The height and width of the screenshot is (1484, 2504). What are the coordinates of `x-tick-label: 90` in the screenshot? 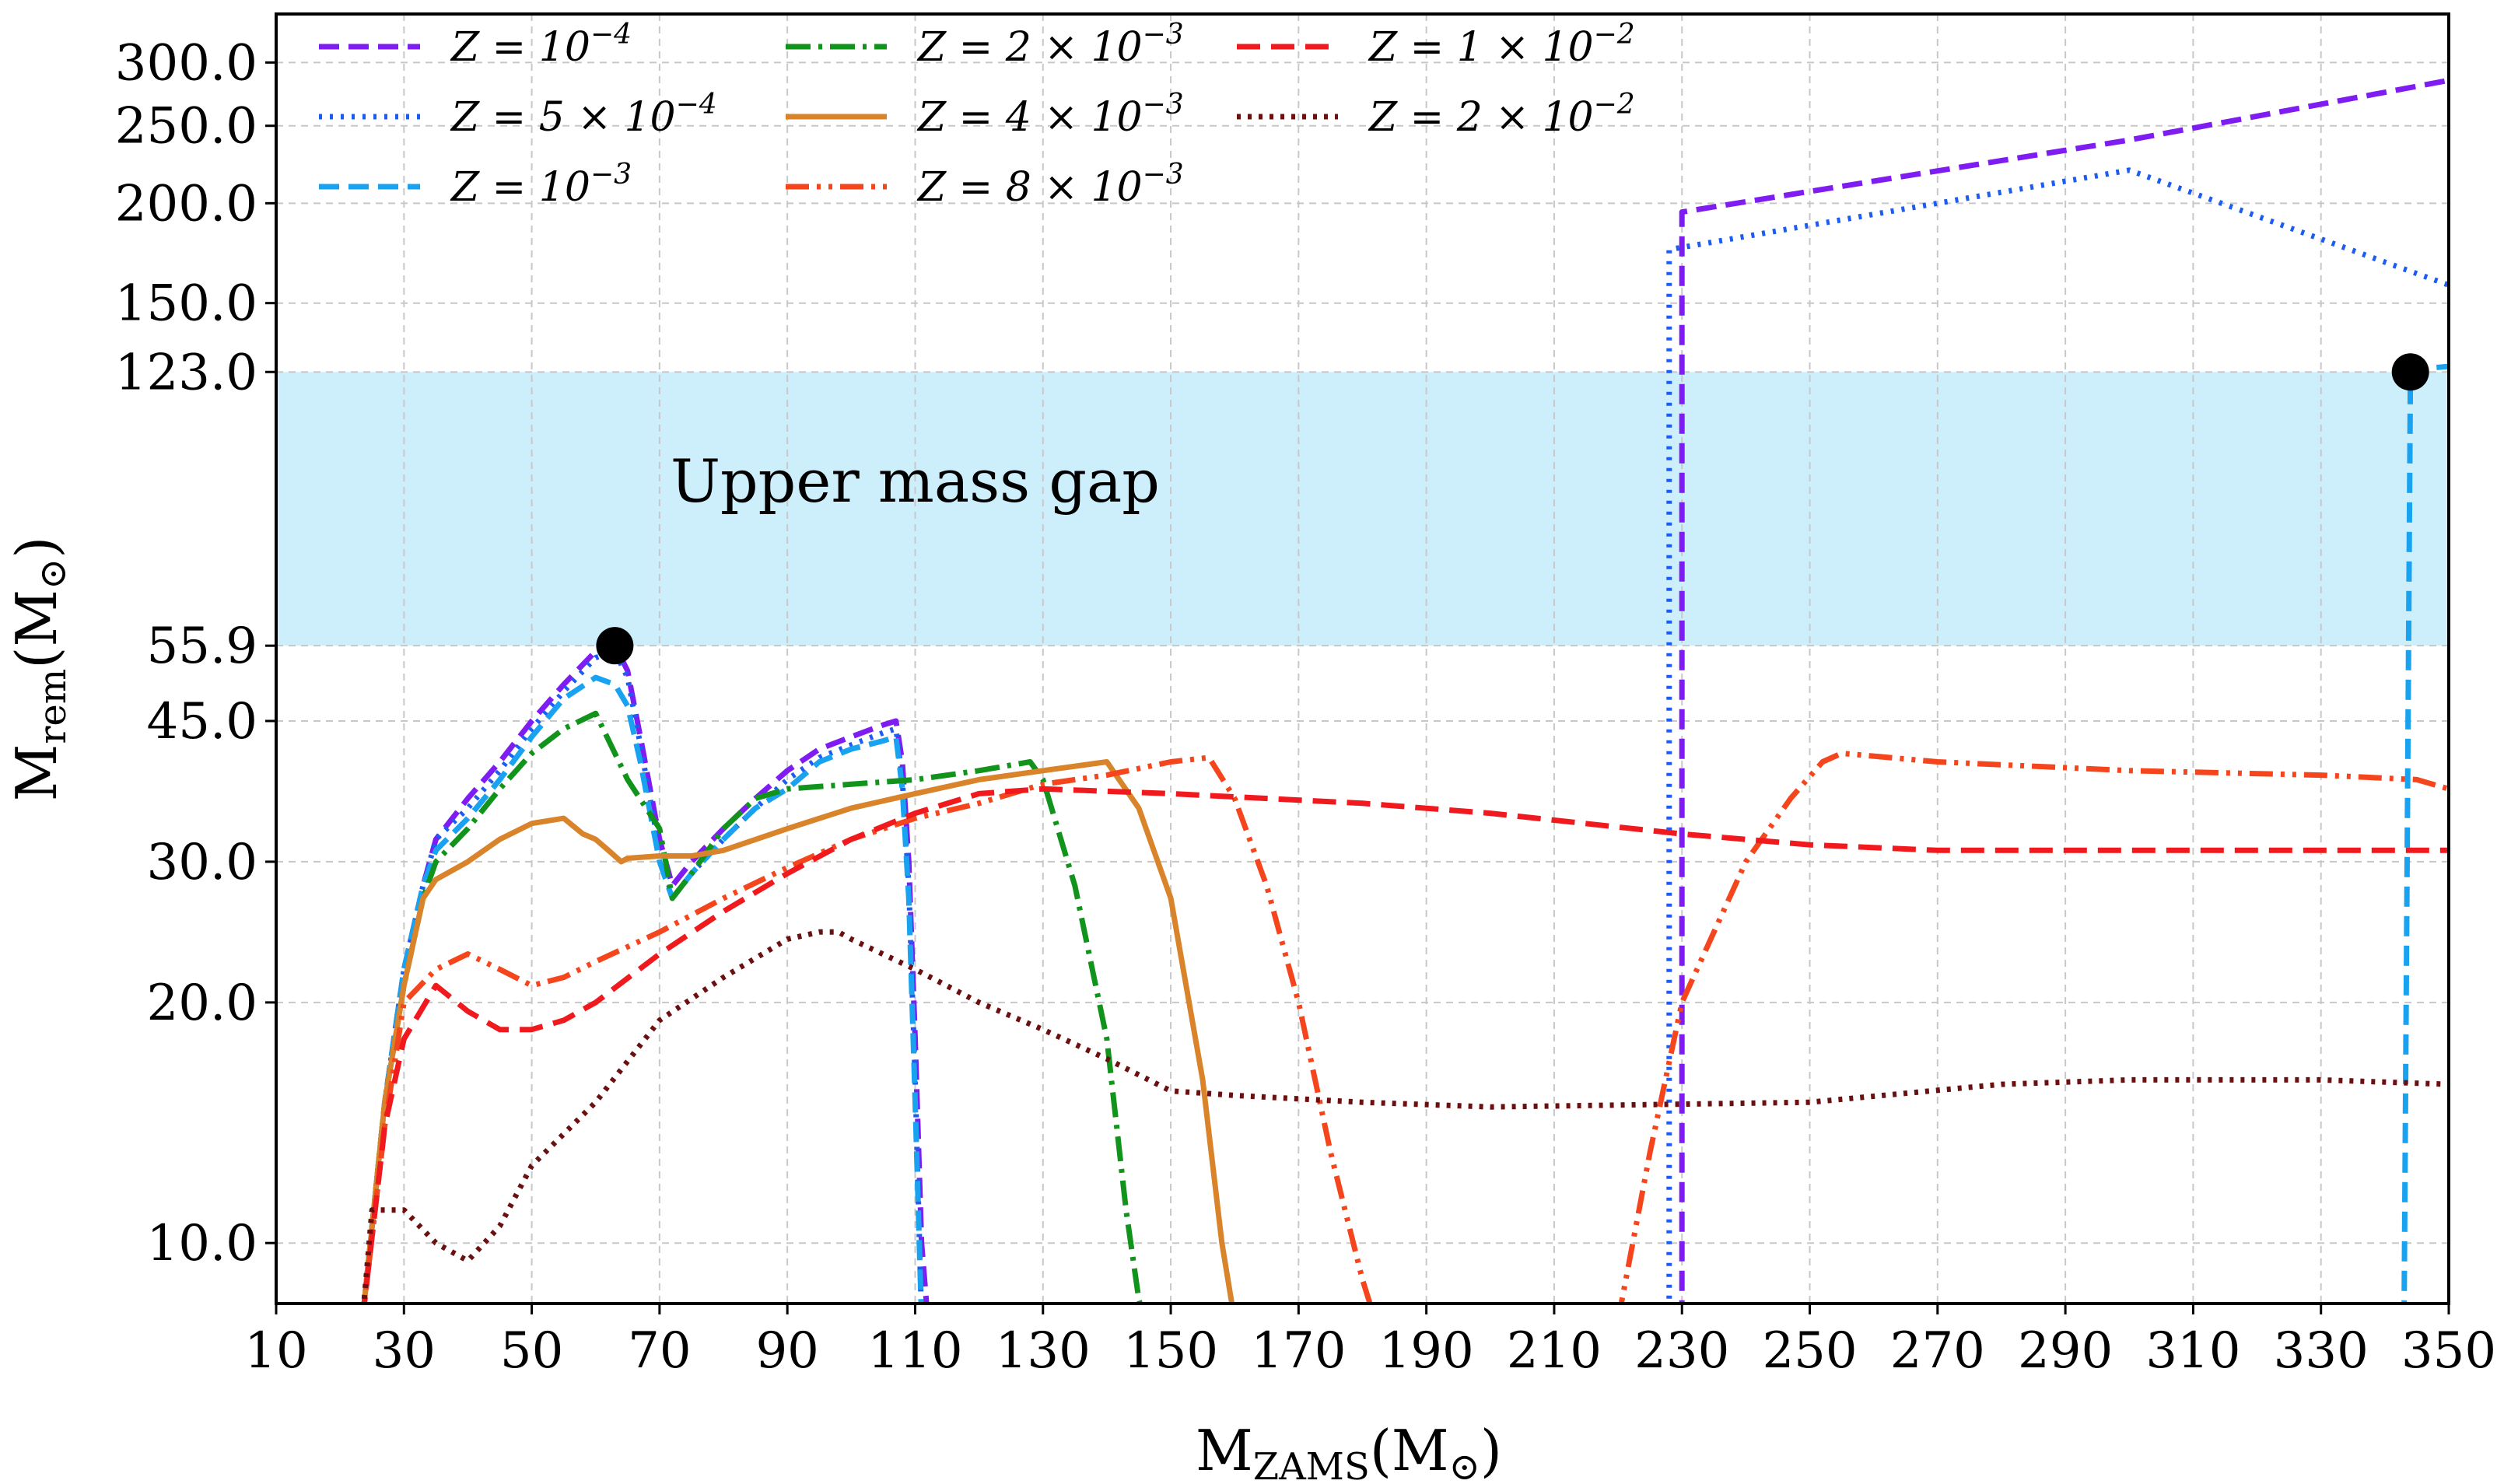 It's located at (786, 1351).